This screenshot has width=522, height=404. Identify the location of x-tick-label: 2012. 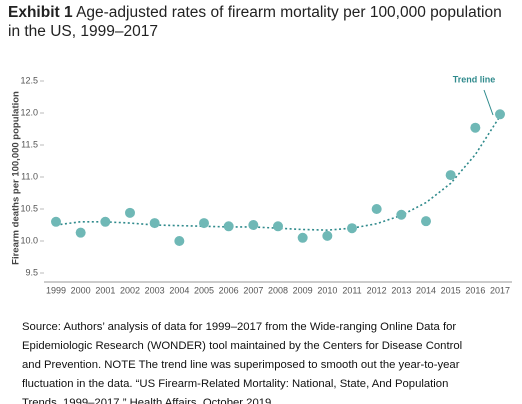
(377, 290).